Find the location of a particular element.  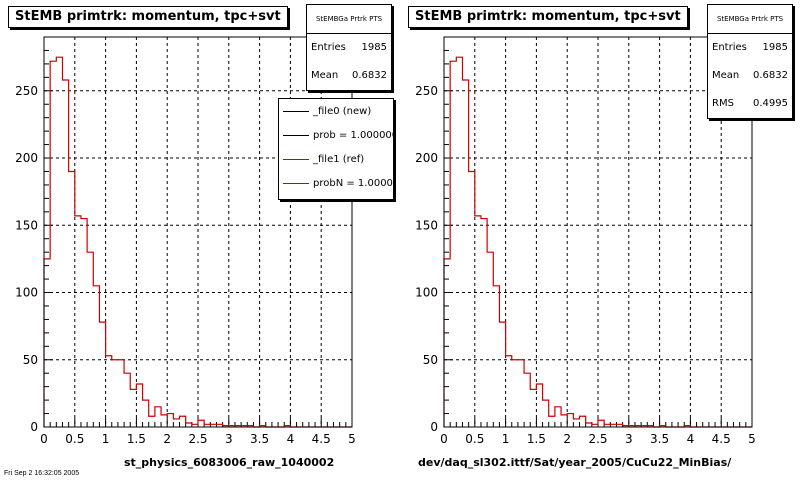

stats-label: Mean is located at coordinates (325, 75).